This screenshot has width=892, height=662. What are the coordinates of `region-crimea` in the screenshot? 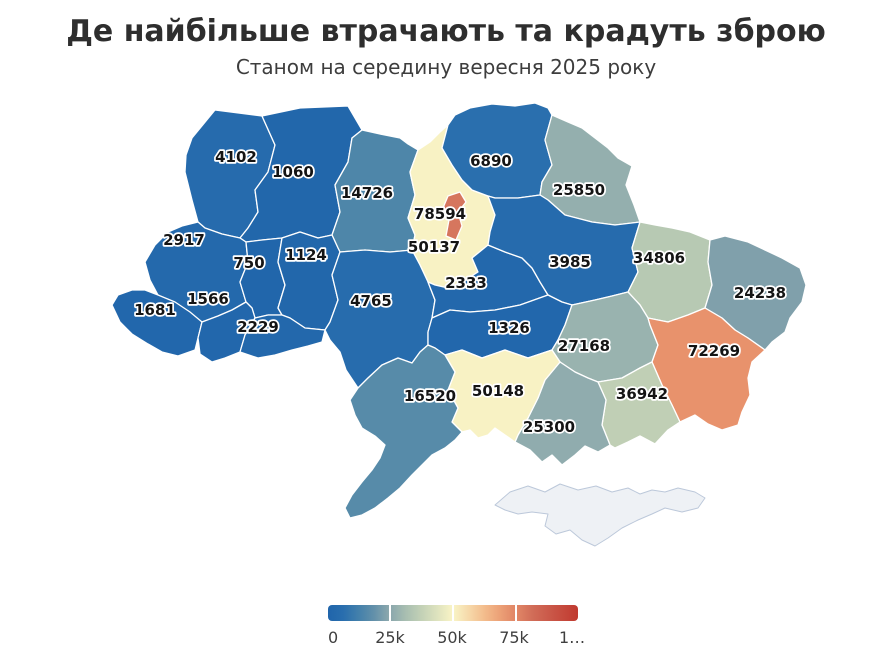 It's located at (600, 515).